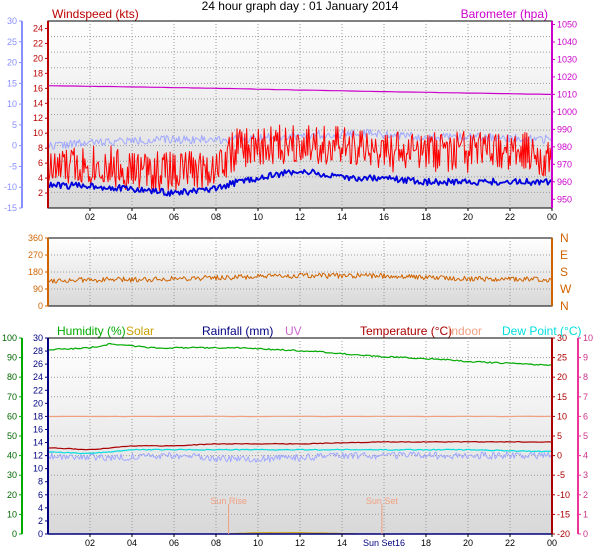 This screenshot has height=555, width=600. What do you see at coordinates (38, 377) in the screenshot?
I see `rain-axis-tick-label: 24` at bounding box center [38, 377].